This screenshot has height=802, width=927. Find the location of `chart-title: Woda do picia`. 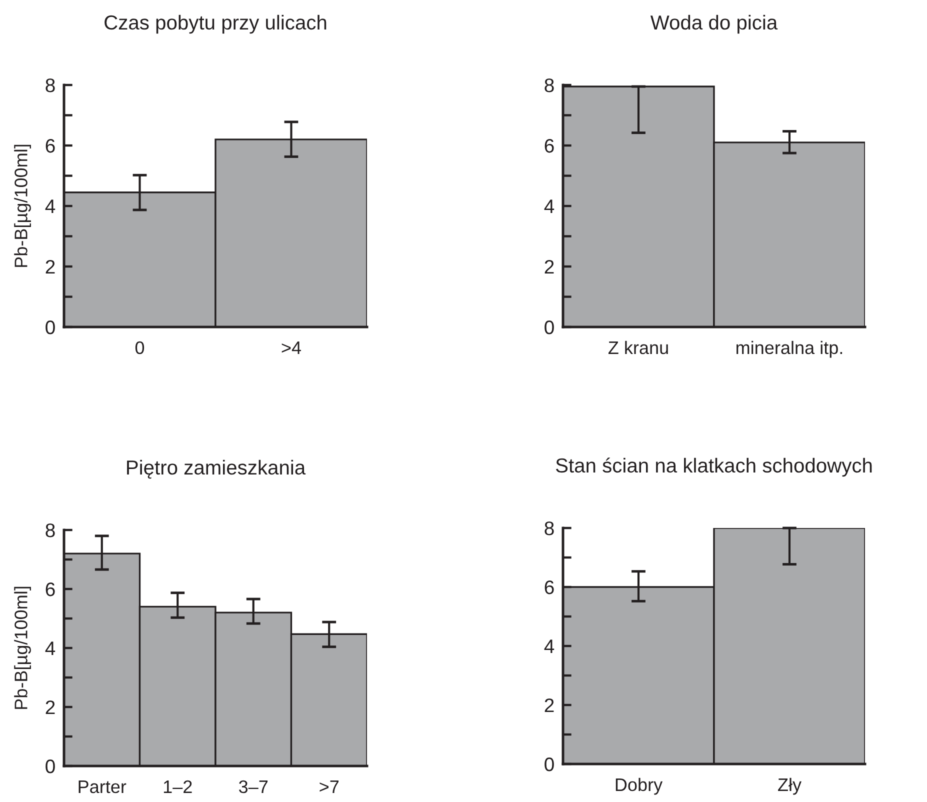

chart-title: Woda do picia is located at coordinates (714, 24).